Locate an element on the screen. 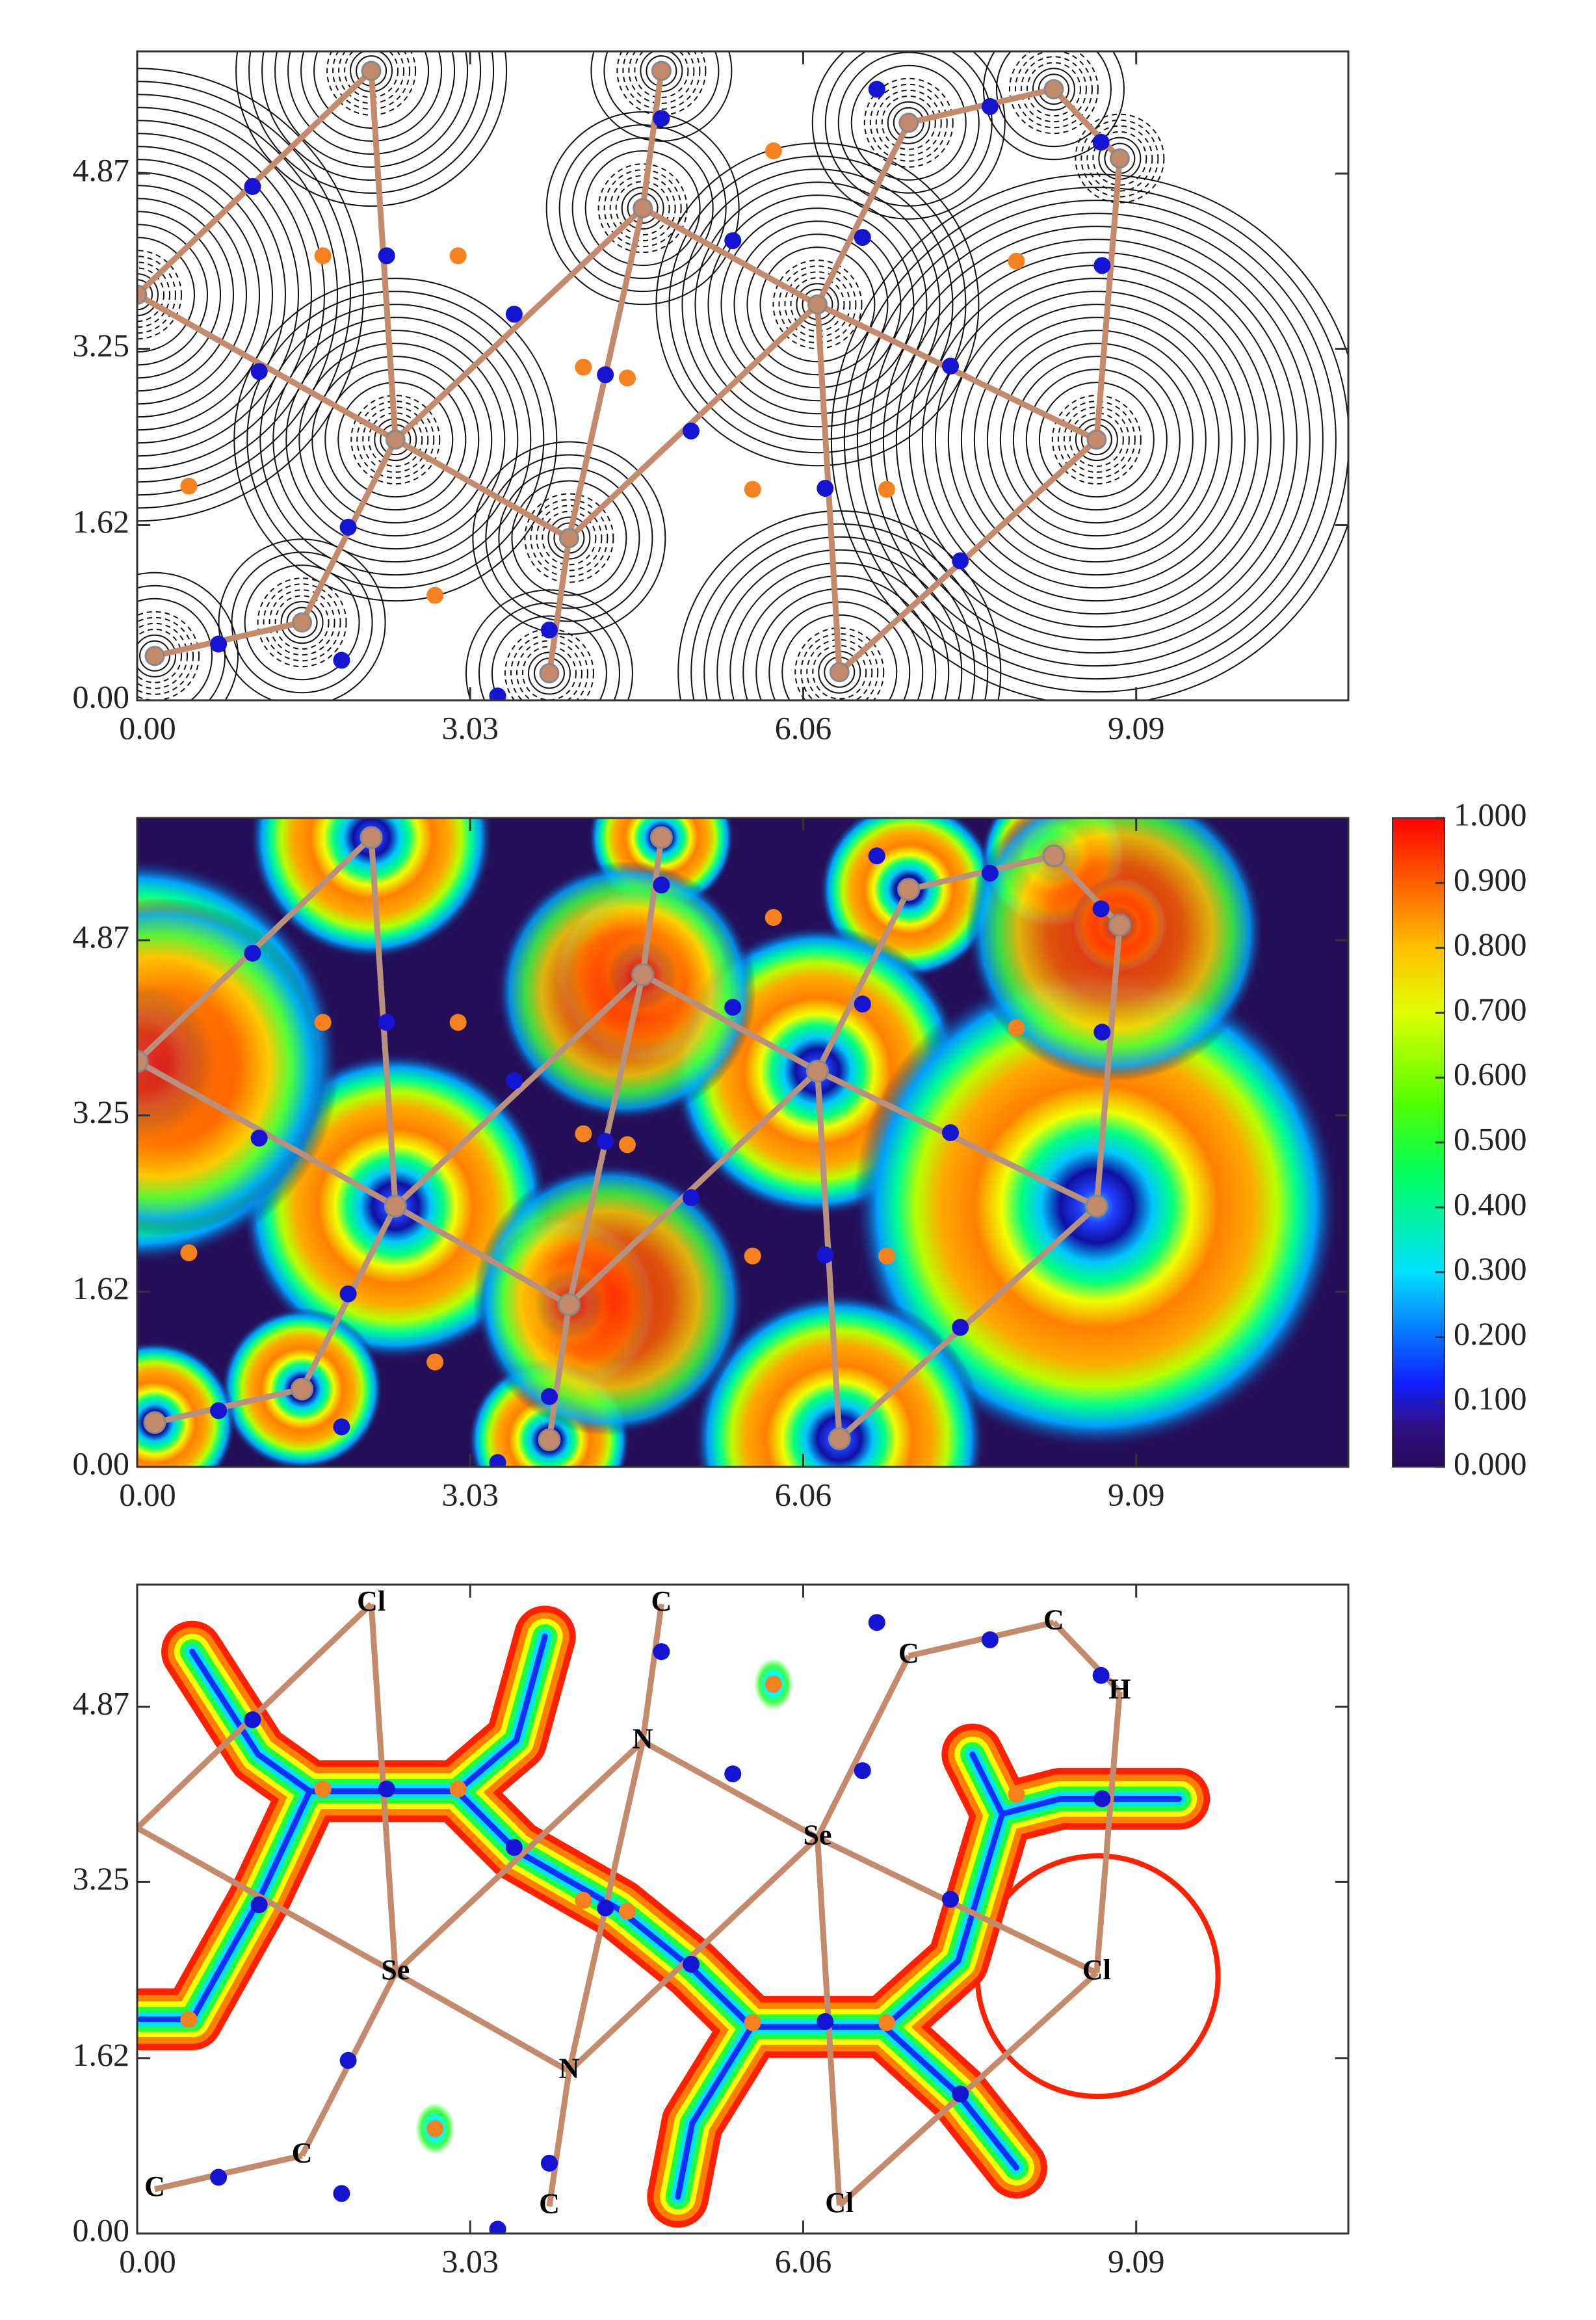 The width and height of the screenshot is (1596, 2320). colorbar-tick-label: 0.800 is located at coordinates (1490, 944).